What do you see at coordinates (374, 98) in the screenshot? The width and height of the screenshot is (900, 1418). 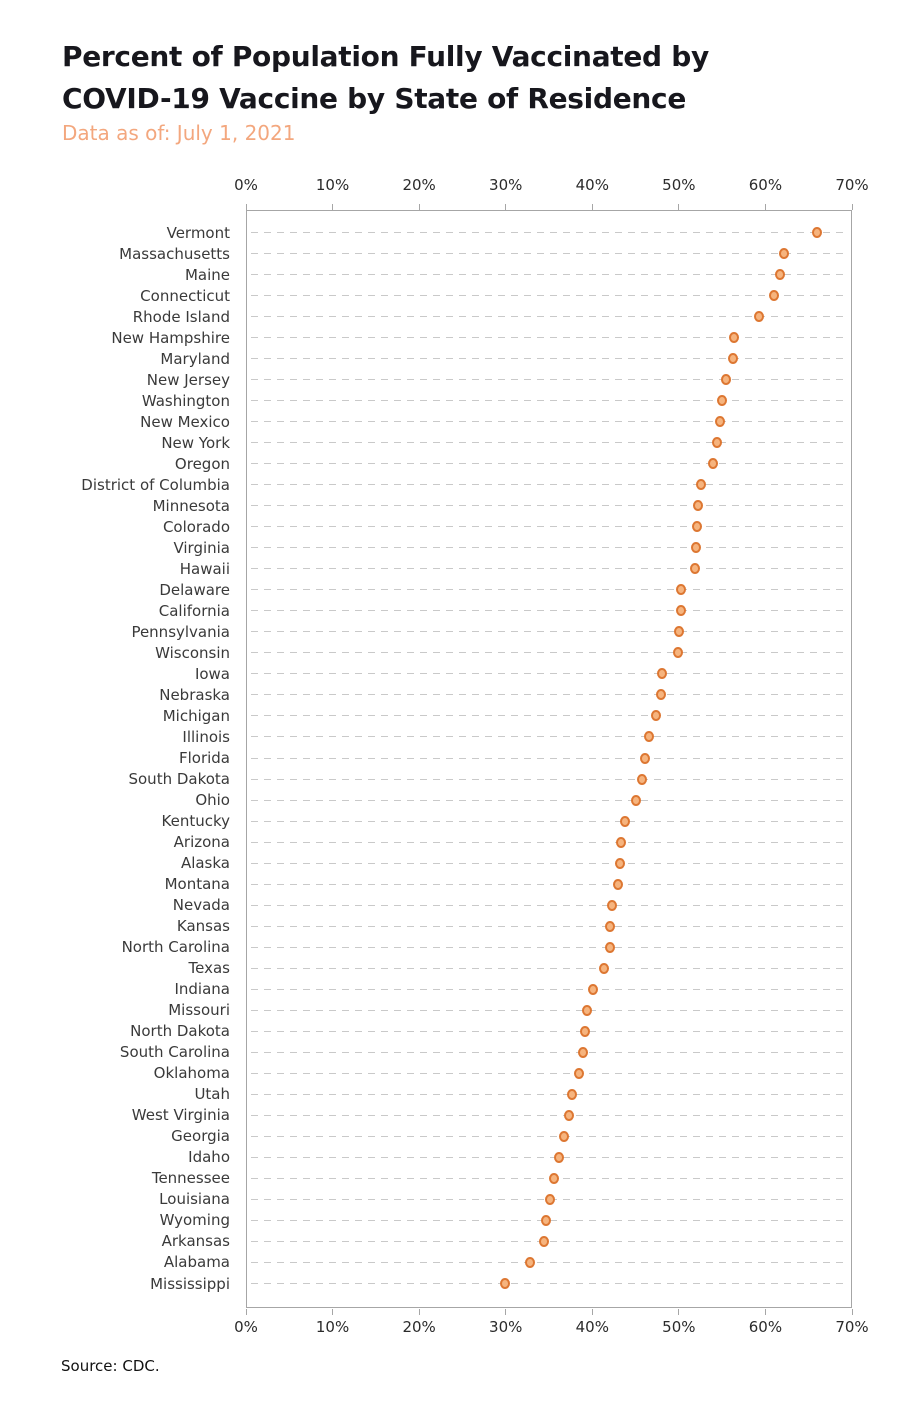 I see `page-title-line-2: COVID-19 Vaccine by State of Residence` at bounding box center [374, 98].